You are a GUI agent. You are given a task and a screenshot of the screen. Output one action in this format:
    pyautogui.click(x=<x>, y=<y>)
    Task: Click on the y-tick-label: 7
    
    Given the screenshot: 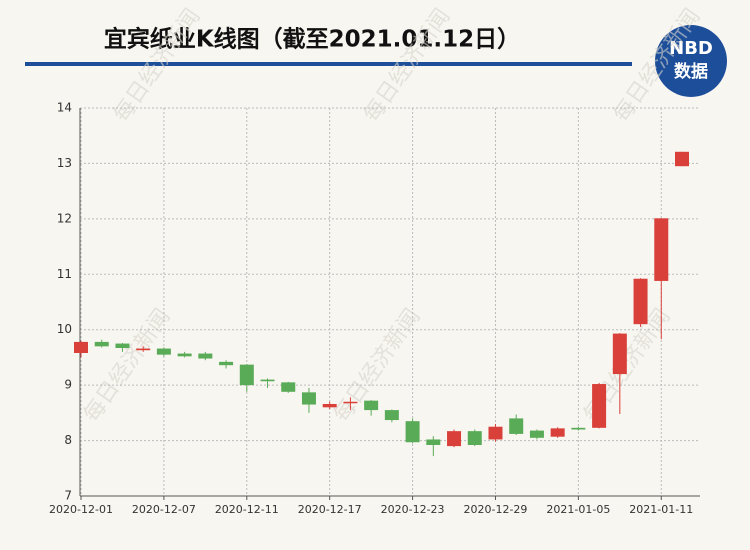 What is the action you would take?
    pyautogui.click(x=68, y=496)
    